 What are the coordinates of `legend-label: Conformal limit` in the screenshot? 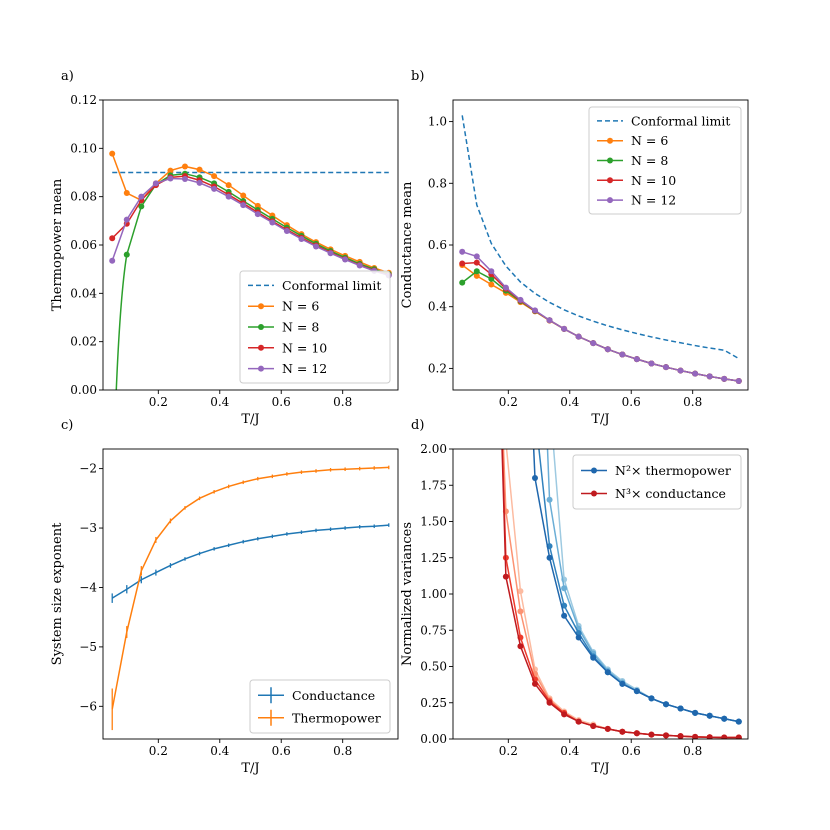 It's located at (680, 120).